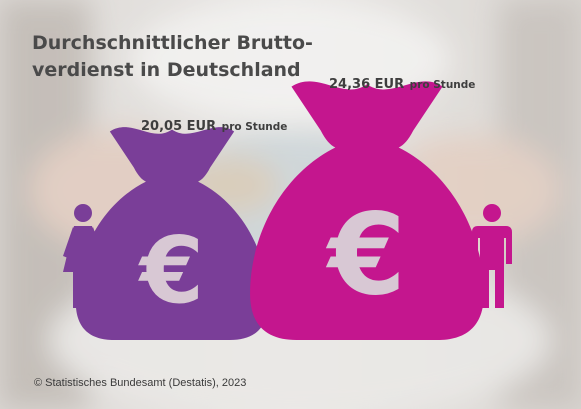 This screenshot has width=581, height=409. Describe the element at coordinates (179, 126) in the screenshot. I see `value-label-female-number: 20,05 EUR` at that location.